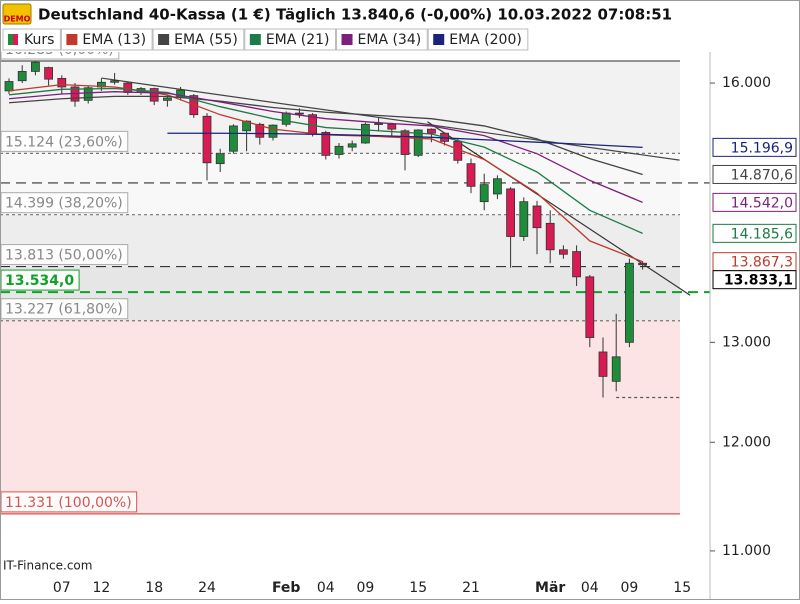 The width and height of the screenshot is (800, 604). I want to click on level-label: 13.227 (61,80%), so click(64, 310).